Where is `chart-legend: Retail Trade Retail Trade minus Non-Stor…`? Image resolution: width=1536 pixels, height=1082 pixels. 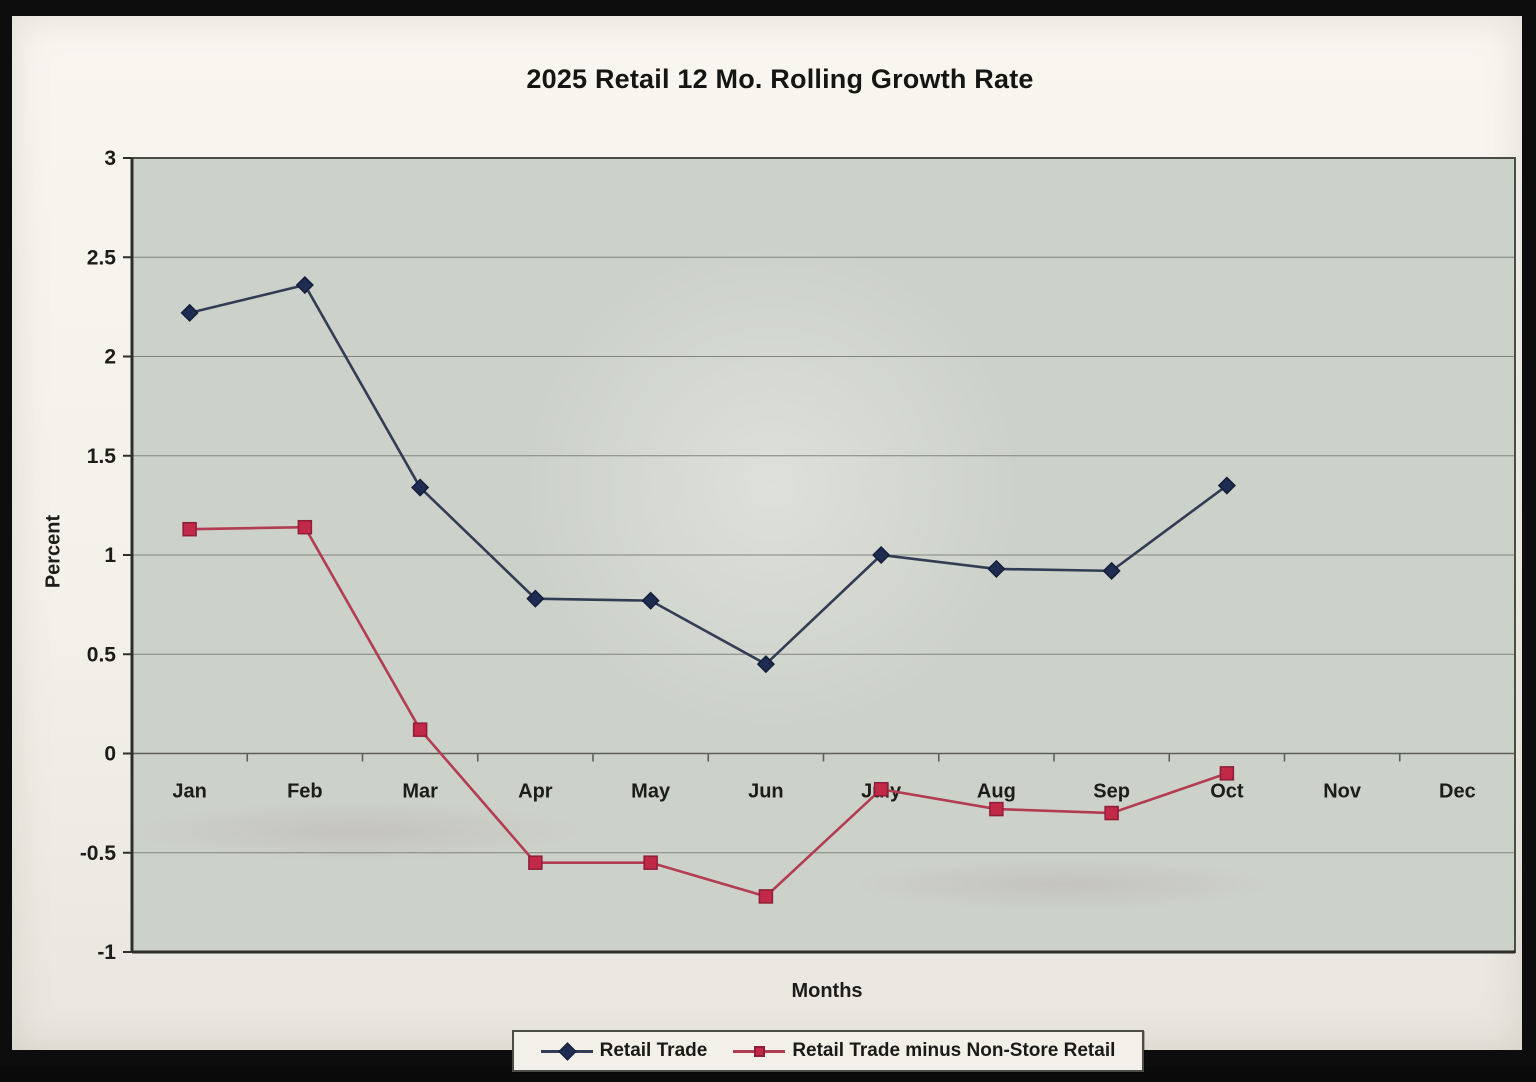 chart-legend: Retail Trade Retail Trade minus Non-Stor… is located at coordinates (828, 1051).